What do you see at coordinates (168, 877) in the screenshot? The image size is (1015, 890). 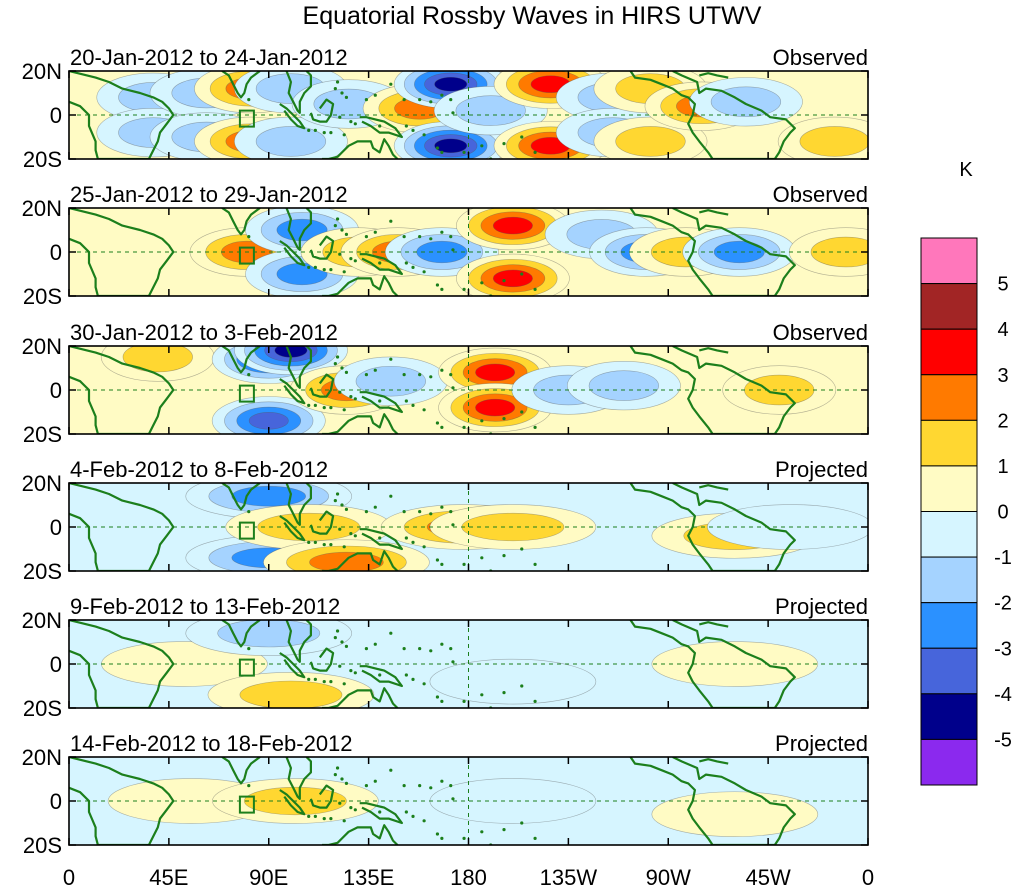 I see `lon-tick-label: 45E` at bounding box center [168, 877].